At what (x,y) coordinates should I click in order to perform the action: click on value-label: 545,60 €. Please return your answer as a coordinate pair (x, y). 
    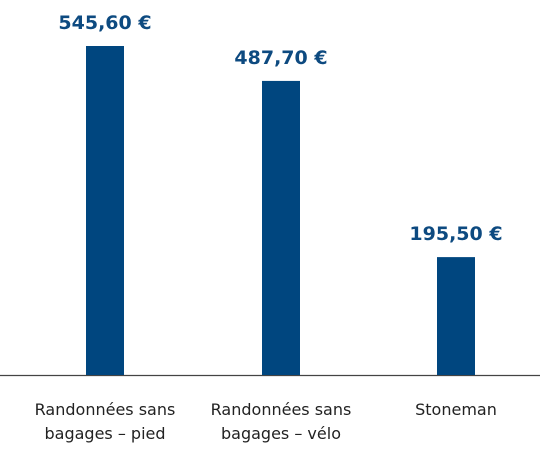
    Looking at the image, I should click on (105, 23).